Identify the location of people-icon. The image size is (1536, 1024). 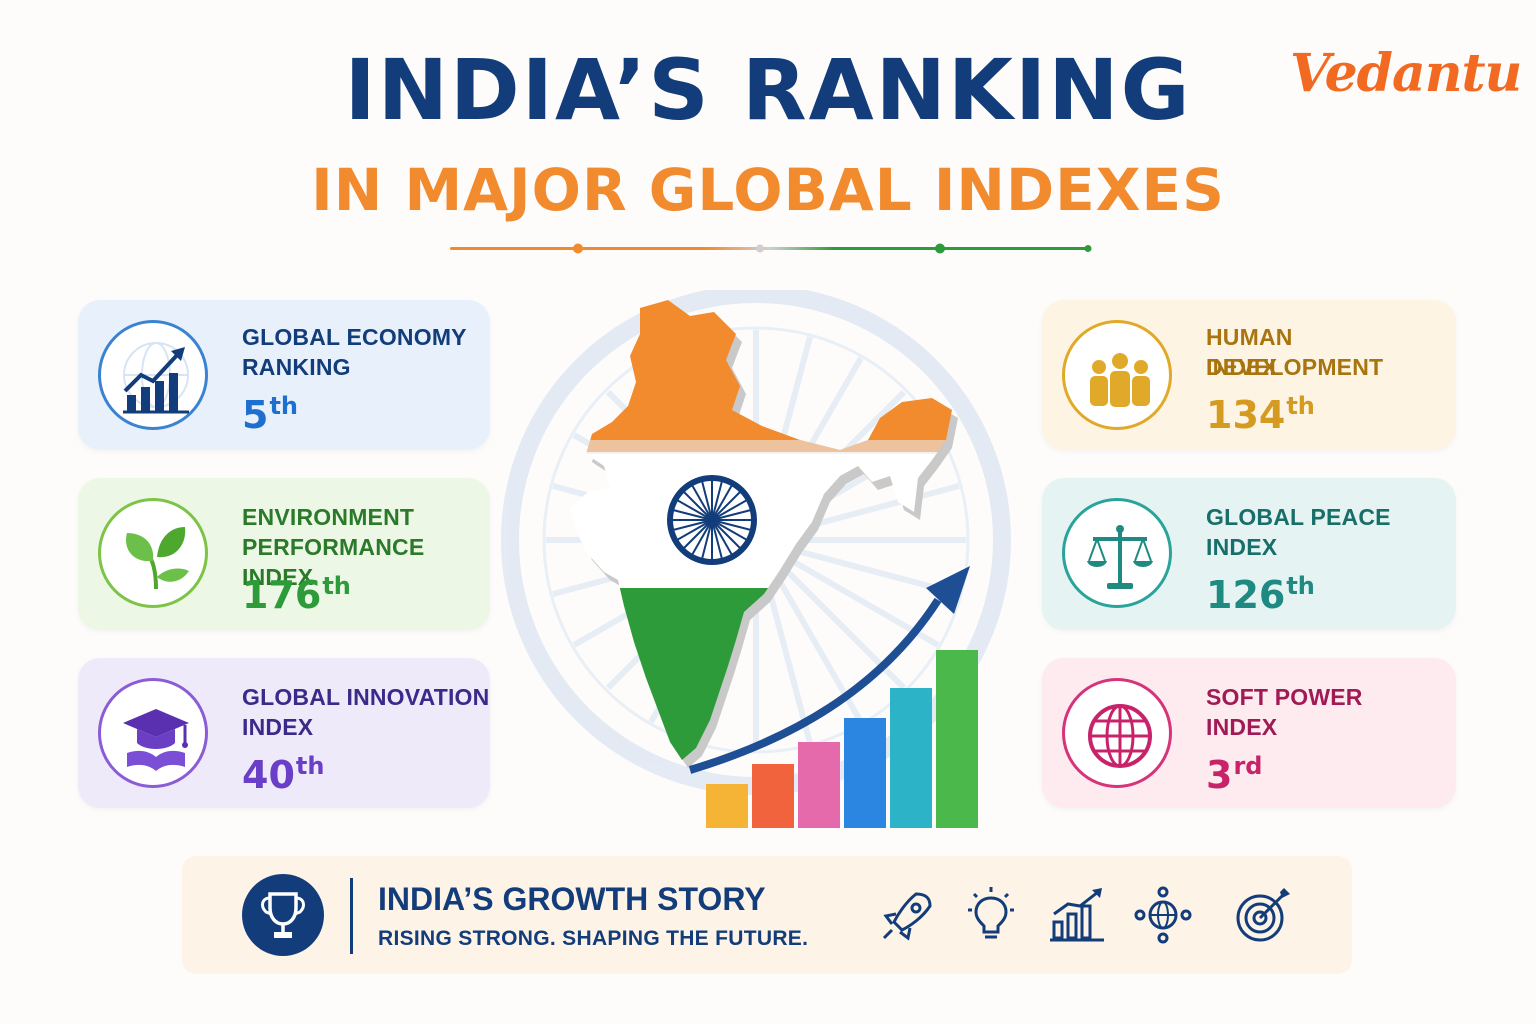
(1120, 380).